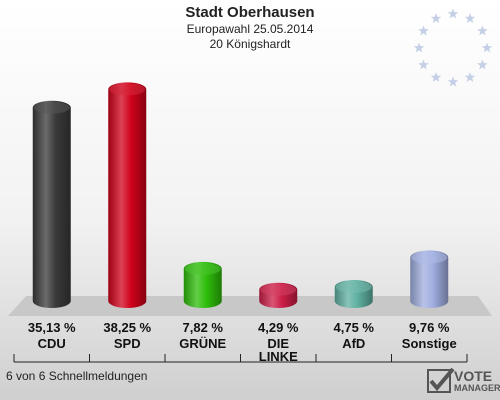  What do you see at coordinates (453, 47) in the screenshot?
I see `eu-stars-icon` at bounding box center [453, 47].